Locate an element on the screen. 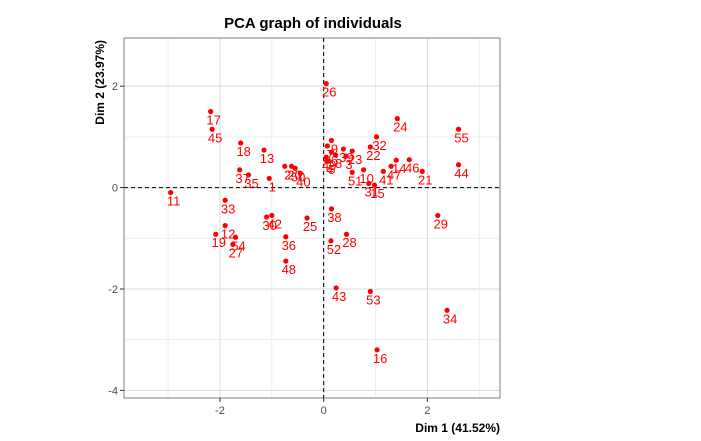  data-point-label: 23 is located at coordinates (355, 159).